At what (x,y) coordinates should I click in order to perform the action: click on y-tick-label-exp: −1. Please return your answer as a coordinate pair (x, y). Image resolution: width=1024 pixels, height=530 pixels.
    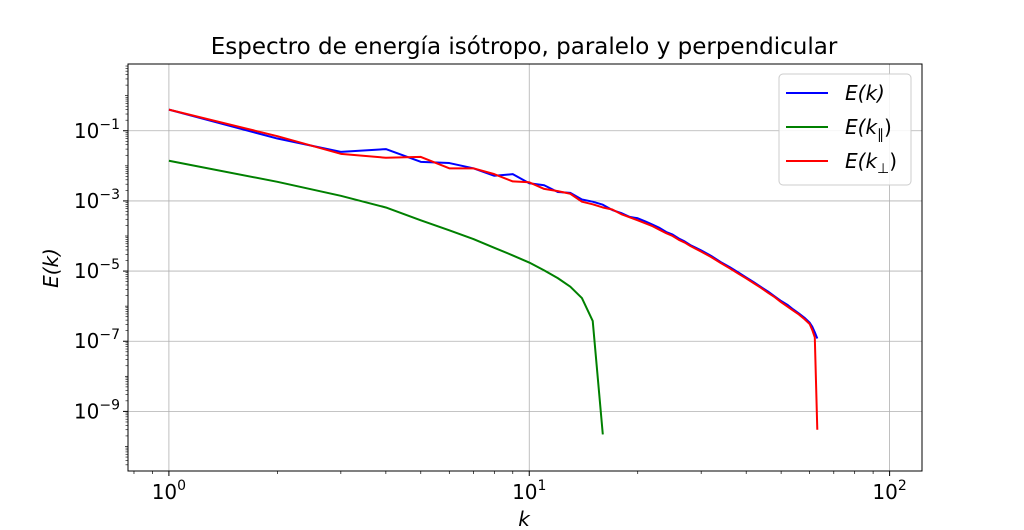
    Looking at the image, I should click on (109, 125).